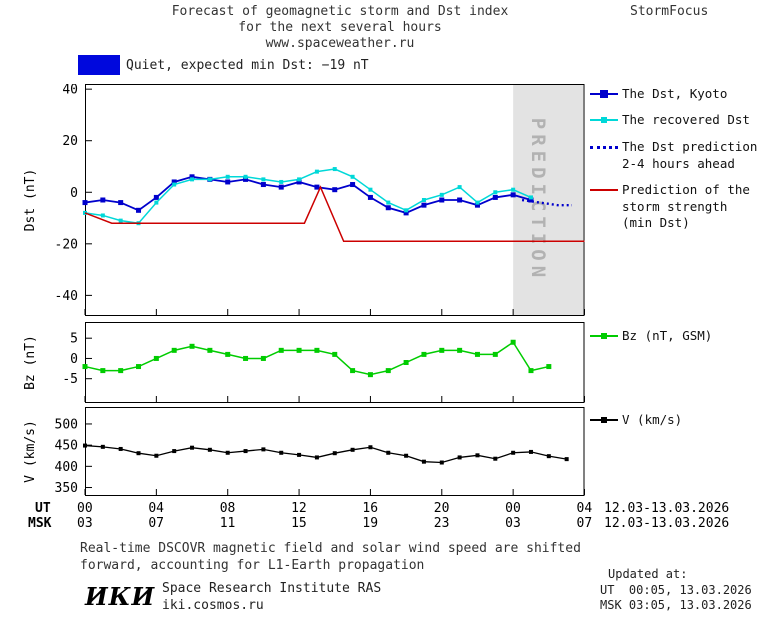  What do you see at coordinates (667, 335) in the screenshot?
I see `legend-bz-label: Bz (nT, GSM)` at bounding box center [667, 335].